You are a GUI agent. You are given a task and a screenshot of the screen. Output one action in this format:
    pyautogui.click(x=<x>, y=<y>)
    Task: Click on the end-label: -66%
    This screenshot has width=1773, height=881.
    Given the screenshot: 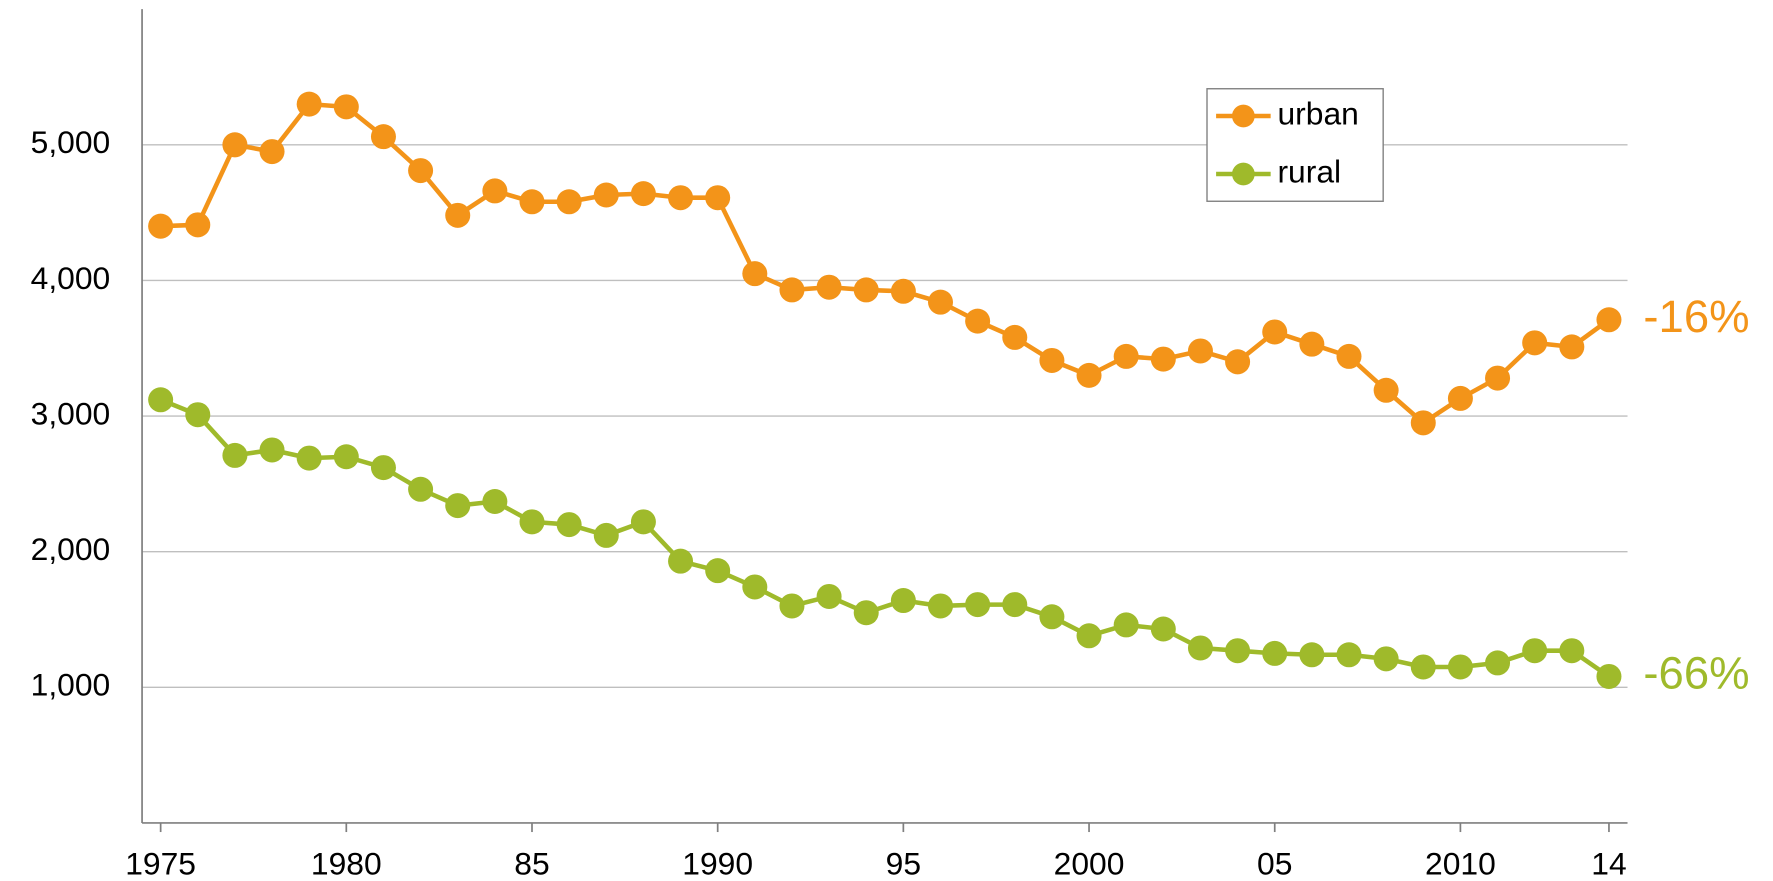 What is the action you would take?
    pyautogui.click(x=1696, y=672)
    